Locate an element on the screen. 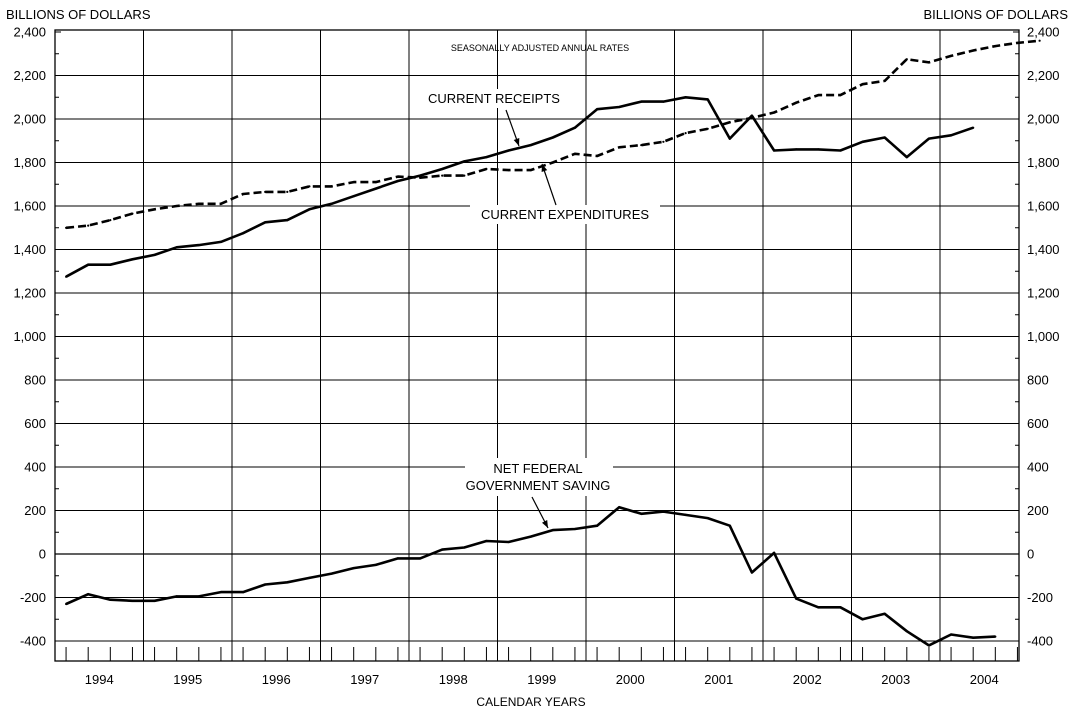 Image resolution: width=1075 pixels, height=711 pixels. y-tick-label-left: 400 is located at coordinates (35, 467).